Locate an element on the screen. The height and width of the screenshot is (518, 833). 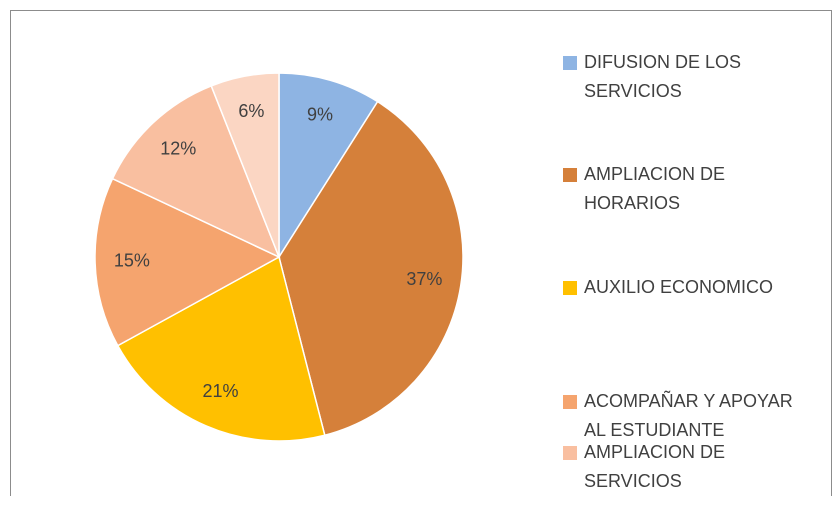
data-label: 21% is located at coordinates (221, 391).